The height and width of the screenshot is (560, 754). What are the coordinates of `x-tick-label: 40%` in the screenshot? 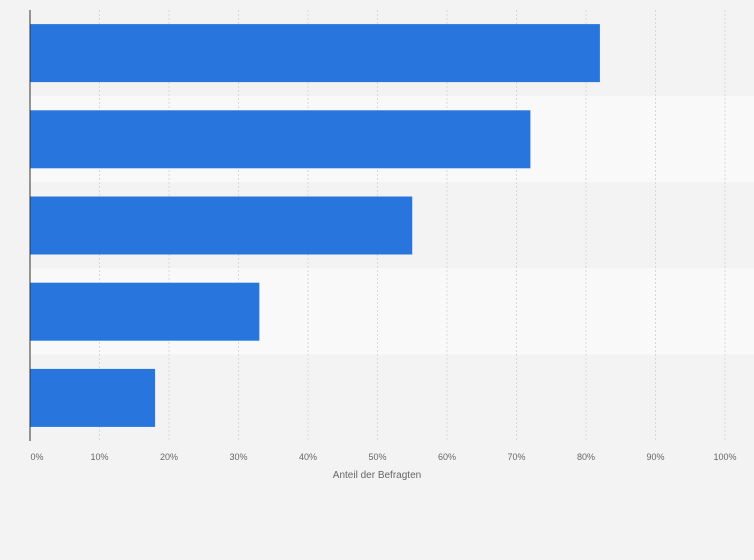 It's located at (308, 457).